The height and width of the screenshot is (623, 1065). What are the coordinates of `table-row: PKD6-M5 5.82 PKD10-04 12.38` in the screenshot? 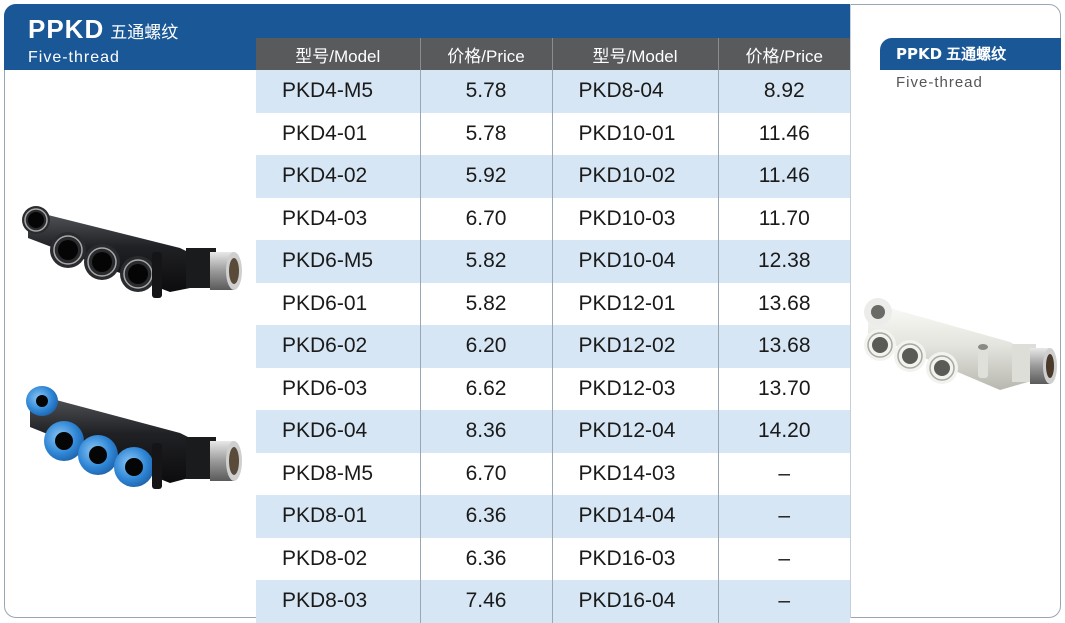 It's located at (553, 261).